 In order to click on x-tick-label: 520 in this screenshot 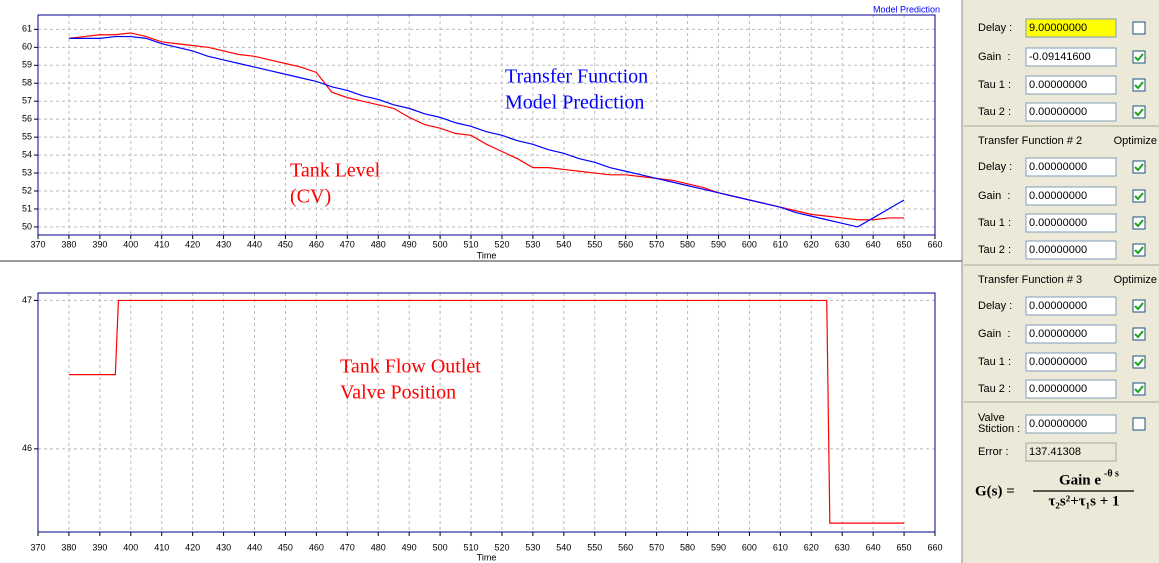, I will do `click(501, 244)`.